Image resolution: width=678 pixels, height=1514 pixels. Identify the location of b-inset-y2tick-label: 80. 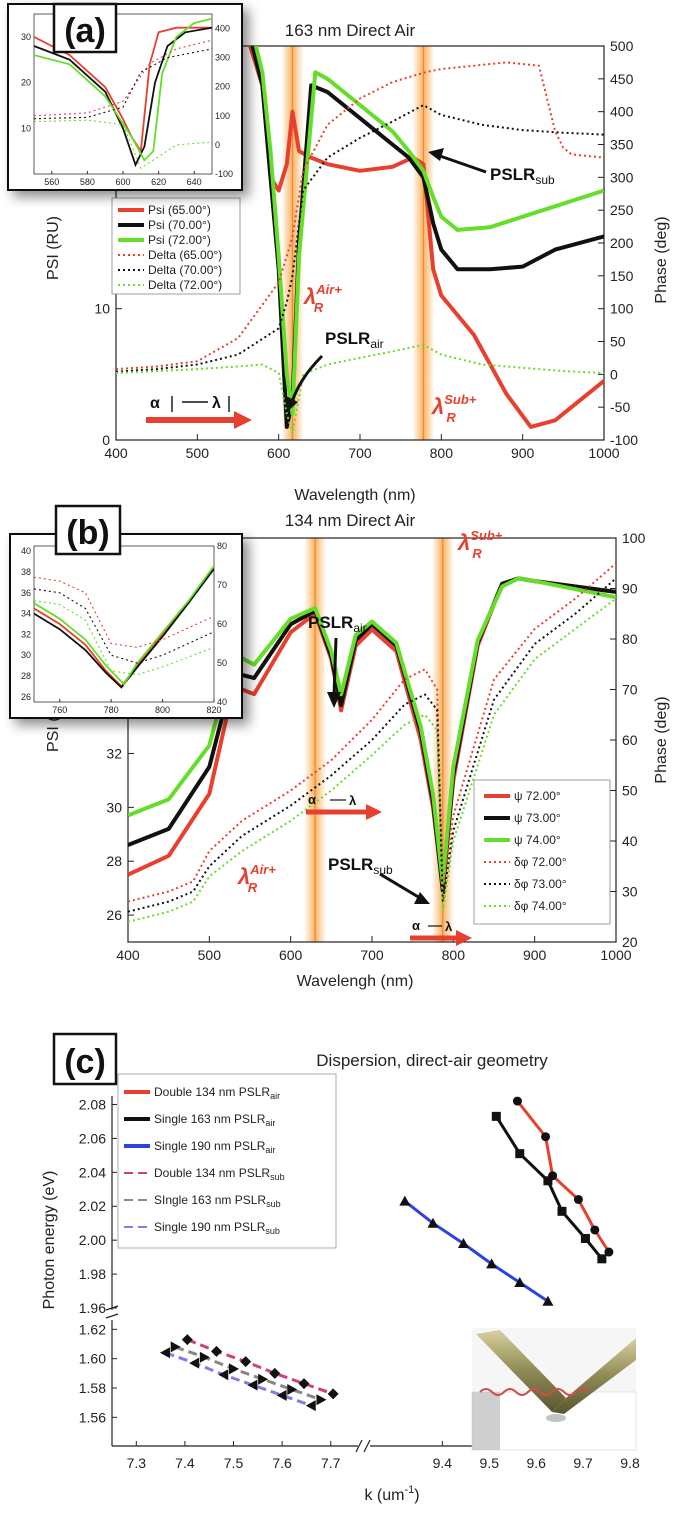
(222, 546).